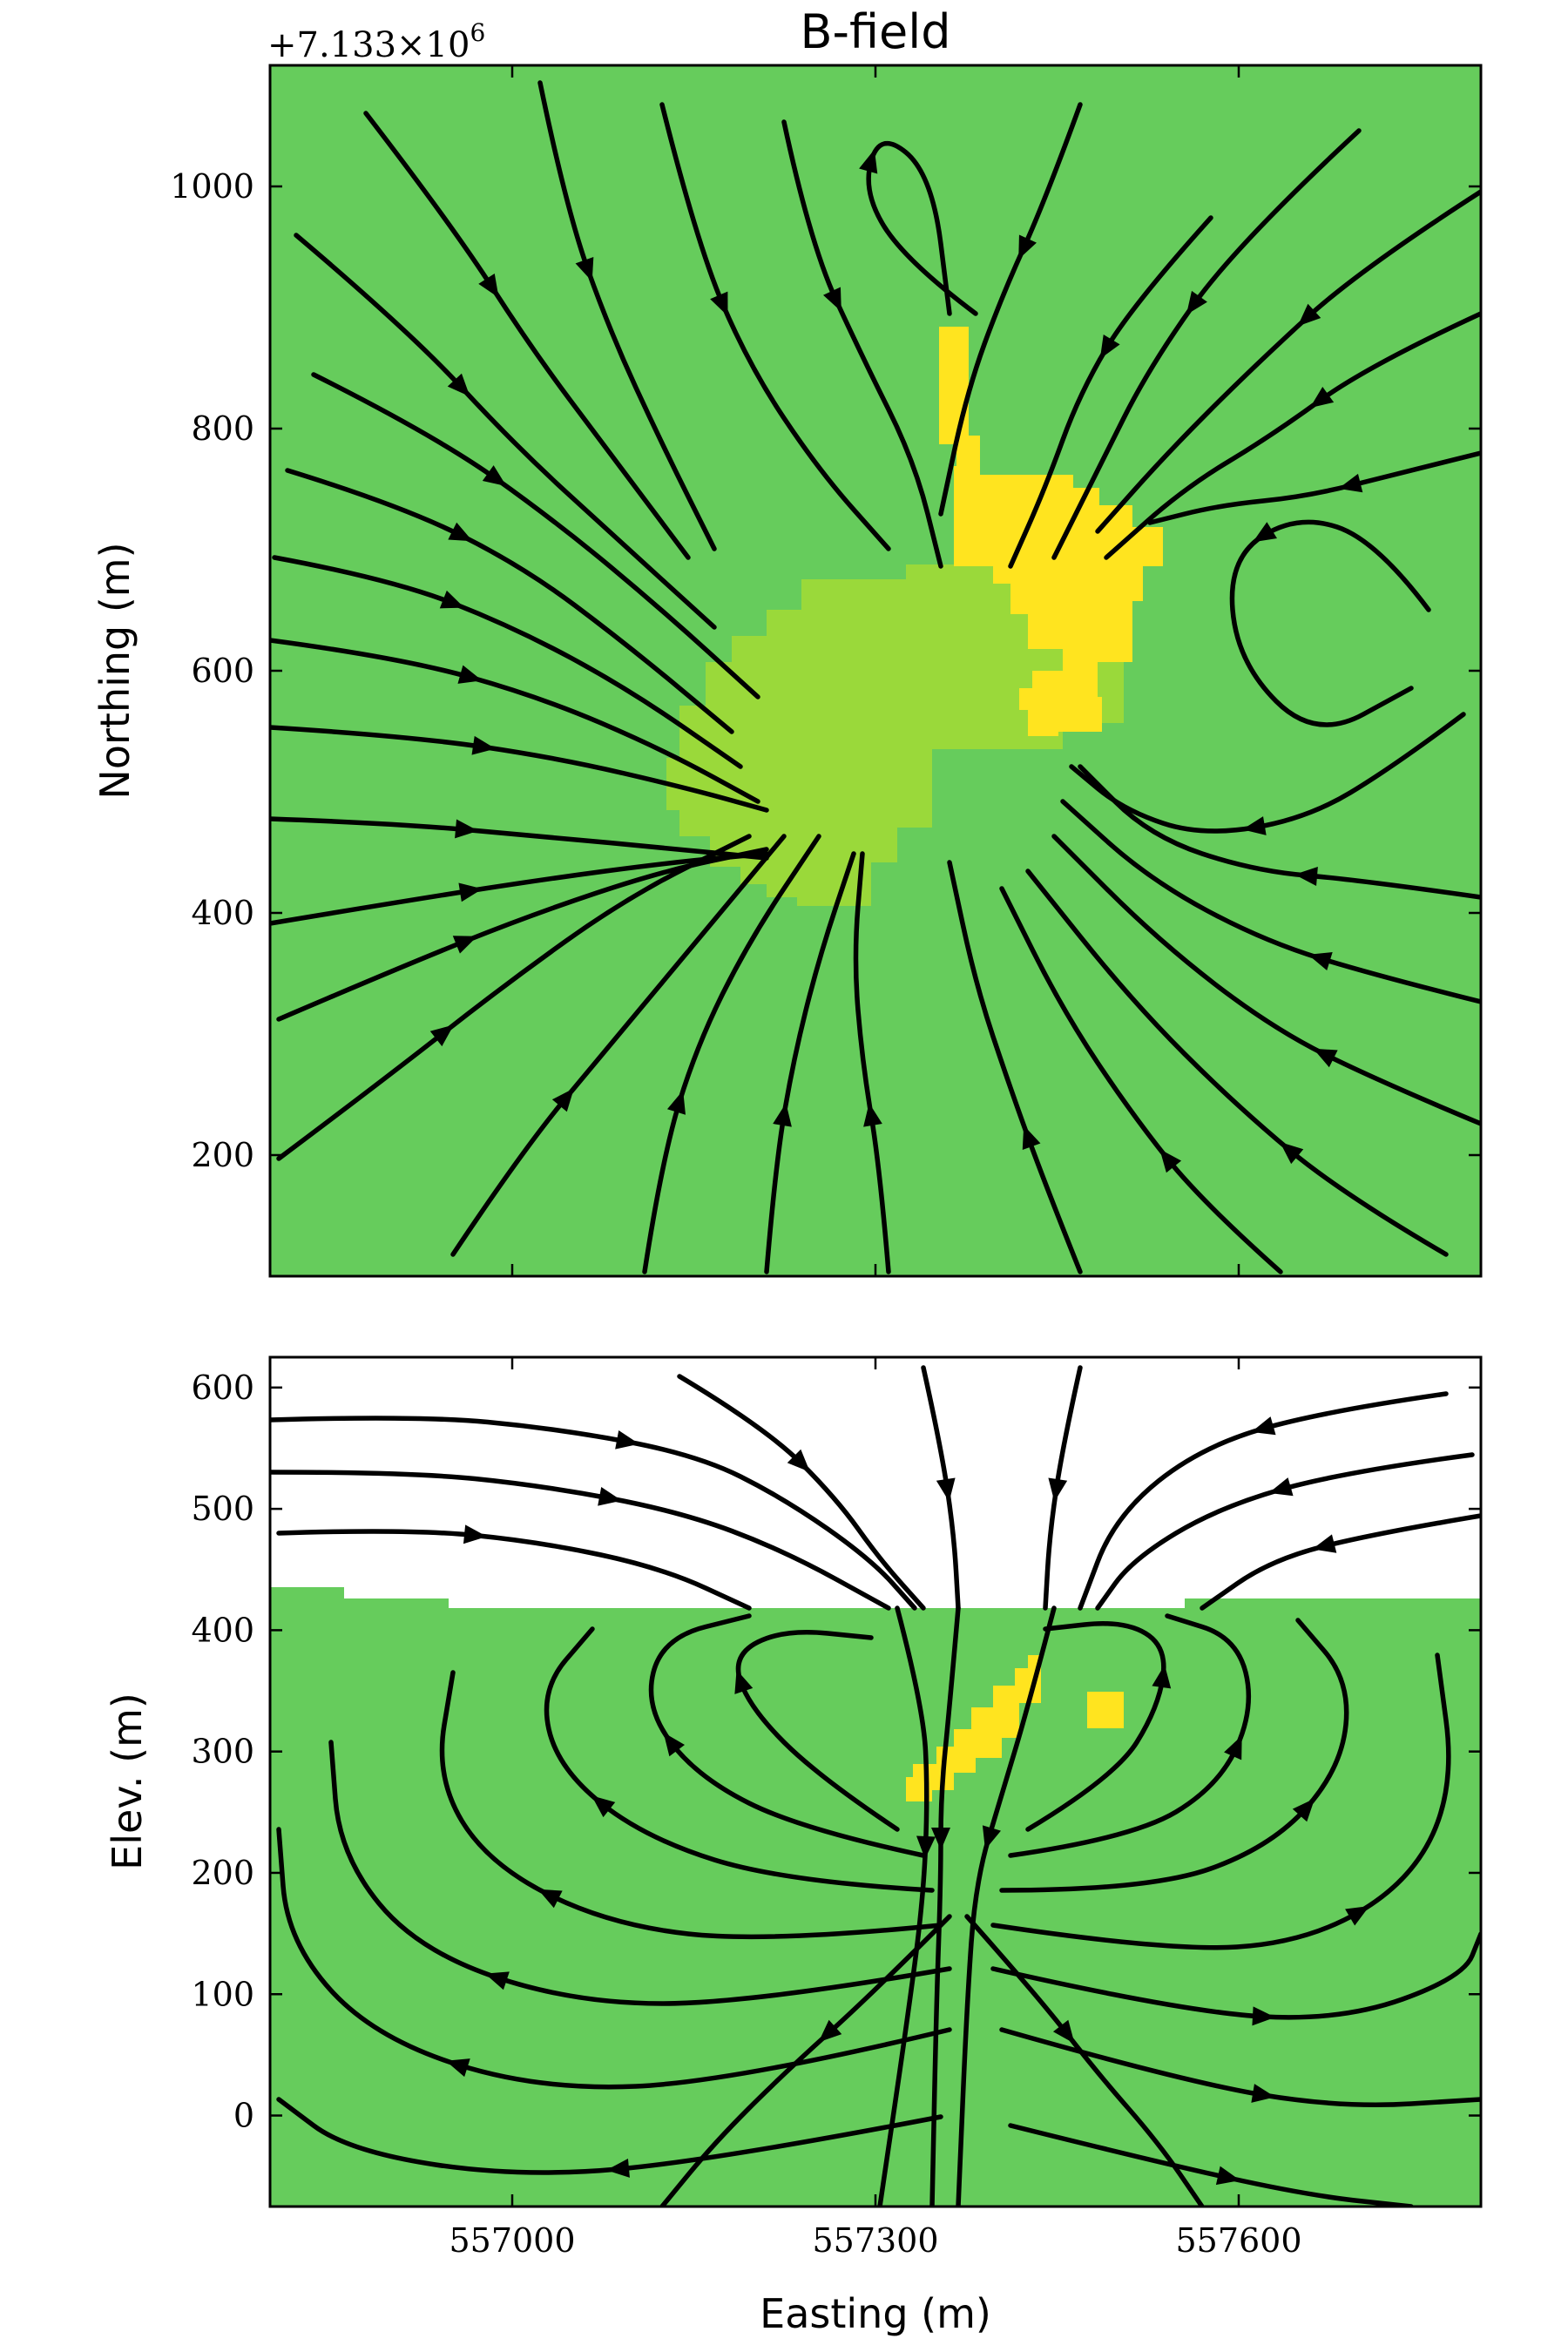 The image size is (1568, 2352). Describe the element at coordinates (477, 32) in the screenshot. I see `y-offset-exponent: 6` at that location.